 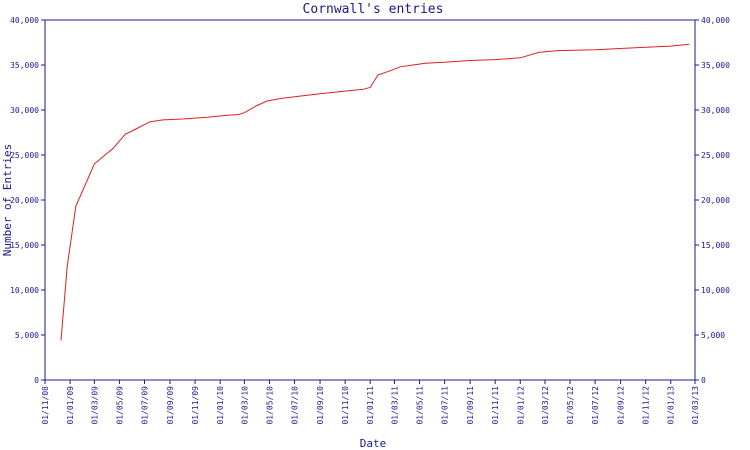 What do you see at coordinates (715, 110) in the screenshot?
I see `y-tick-label-right: 30,000` at bounding box center [715, 110].